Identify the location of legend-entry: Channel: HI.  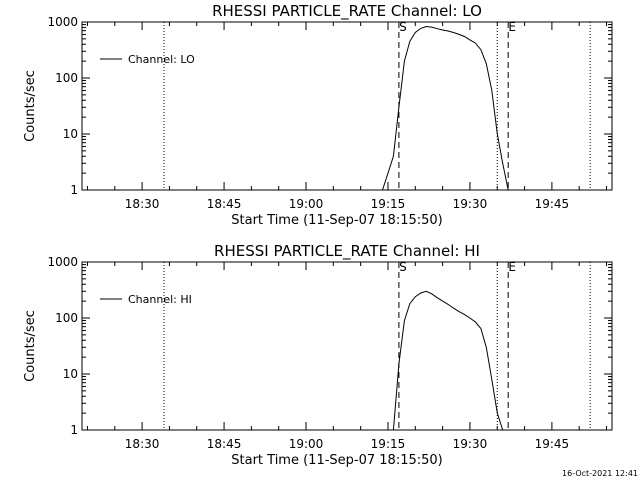
(160, 299).